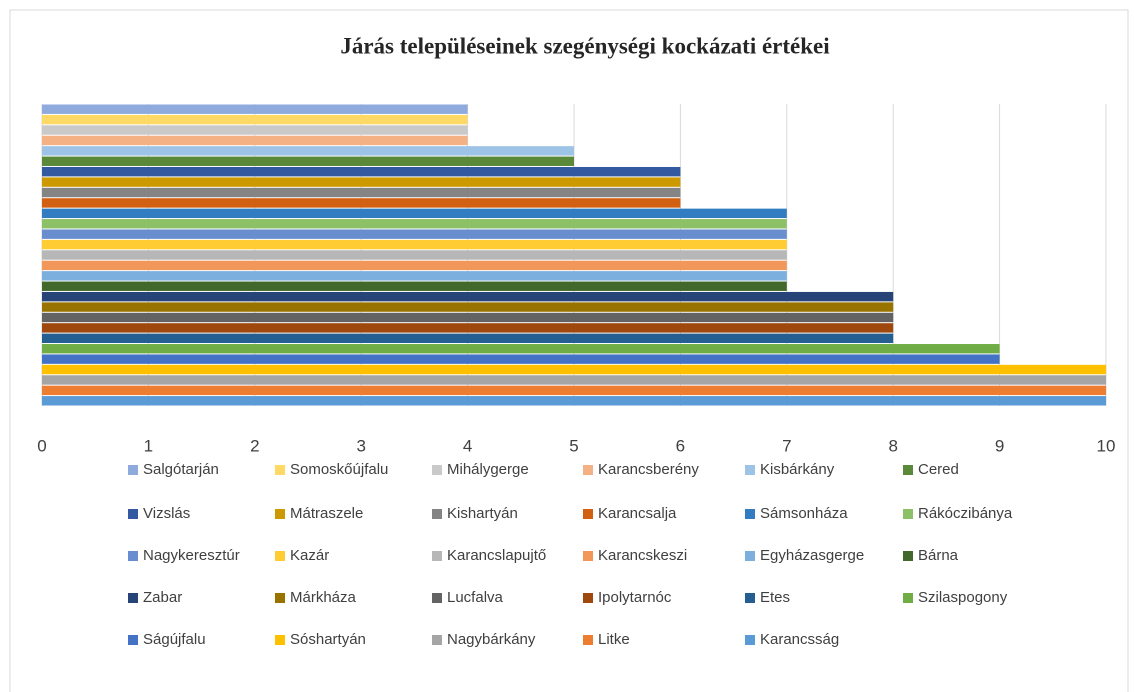 This screenshot has height=692, width=1134. Describe the element at coordinates (360, 445) in the screenshot. I see `x-tick-label: 3` at that location.